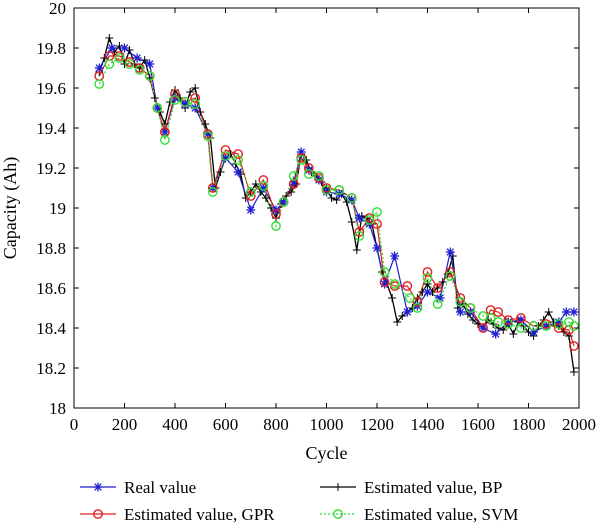 The width and height of the screenshot is (600, 529). Describe the element at coordinates (51, 128) in the screenshot. I see `y-tick-label: 19.4` at that location.